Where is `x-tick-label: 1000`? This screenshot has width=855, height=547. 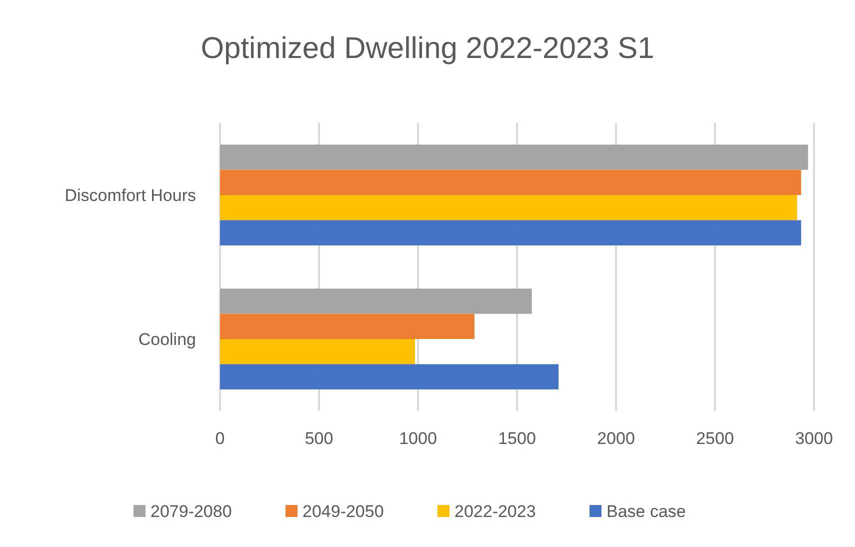 x-tick-label: 1000 is located at coordinates (418, 438).